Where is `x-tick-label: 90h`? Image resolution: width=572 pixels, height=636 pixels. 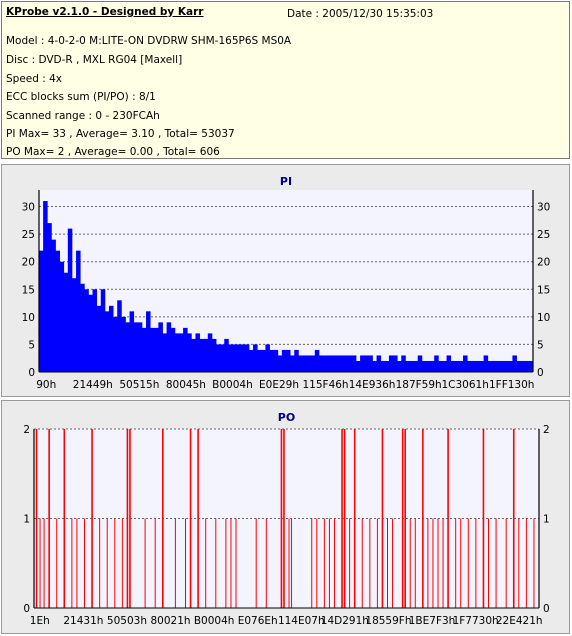 x-tick-label: 90h is located at coordinates (46, 385).